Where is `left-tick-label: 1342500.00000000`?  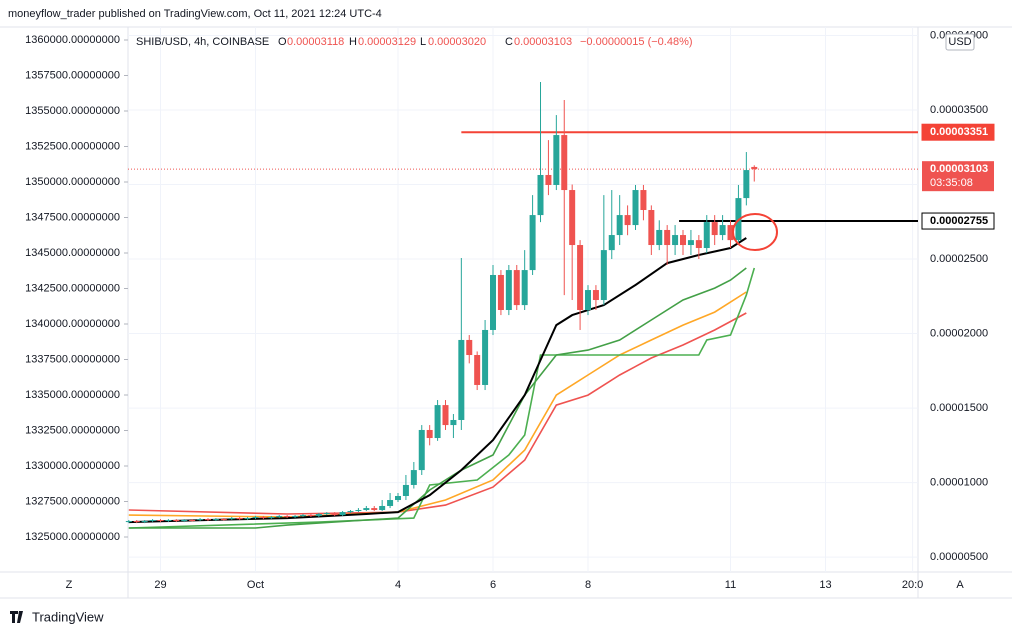 left-tick-label: 1342500.00000000 is located at coordinates (72, 288).